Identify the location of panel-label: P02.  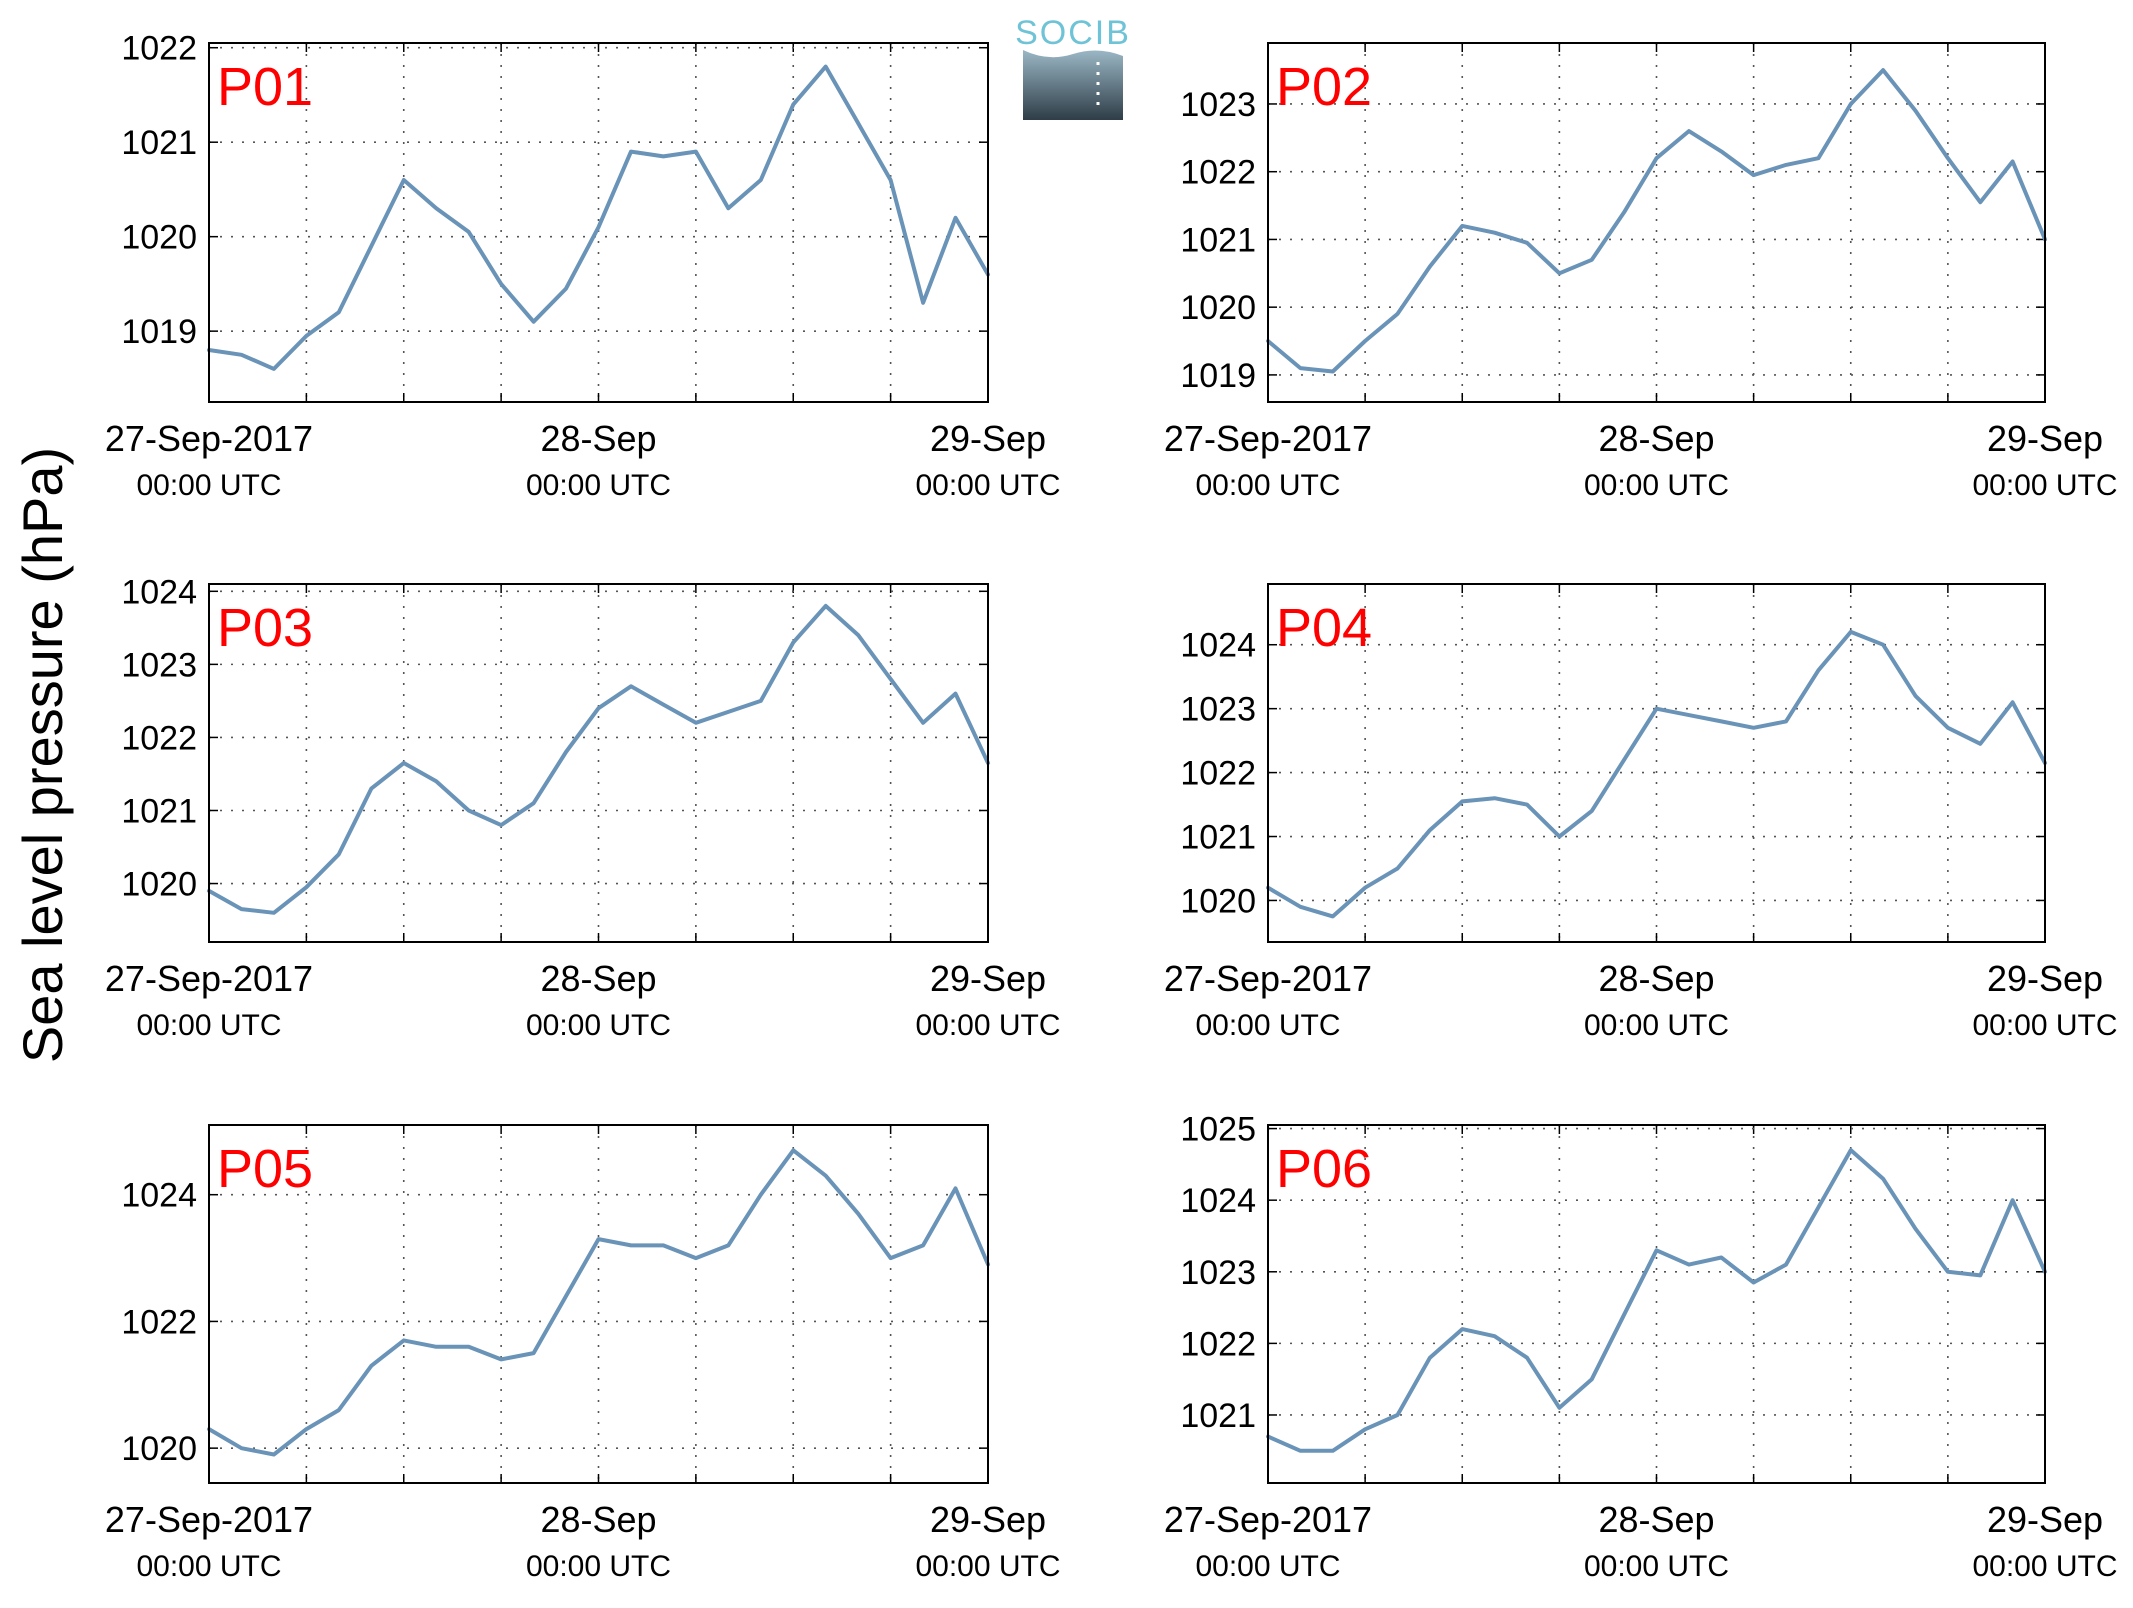
(1324, 87).